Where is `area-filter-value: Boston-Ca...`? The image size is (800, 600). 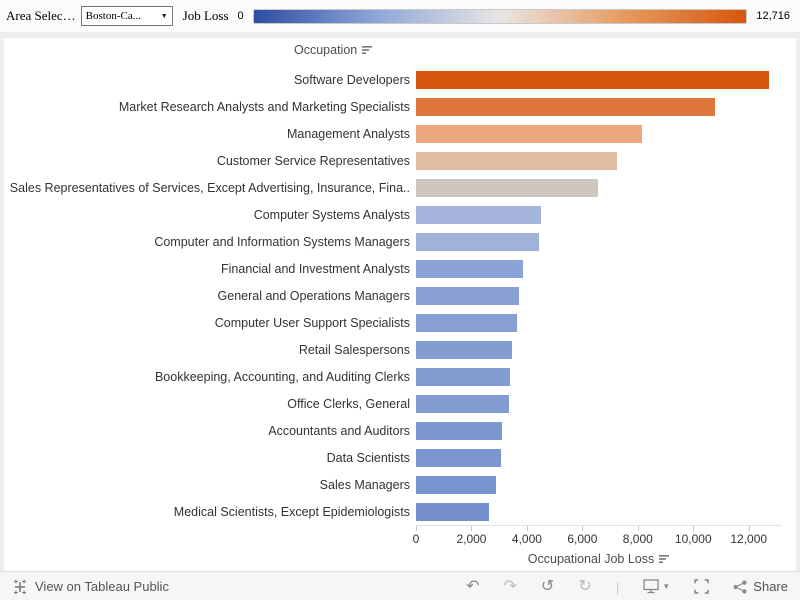
area-filter-value: Boston-Ca... is located at coordinates (113, 16).